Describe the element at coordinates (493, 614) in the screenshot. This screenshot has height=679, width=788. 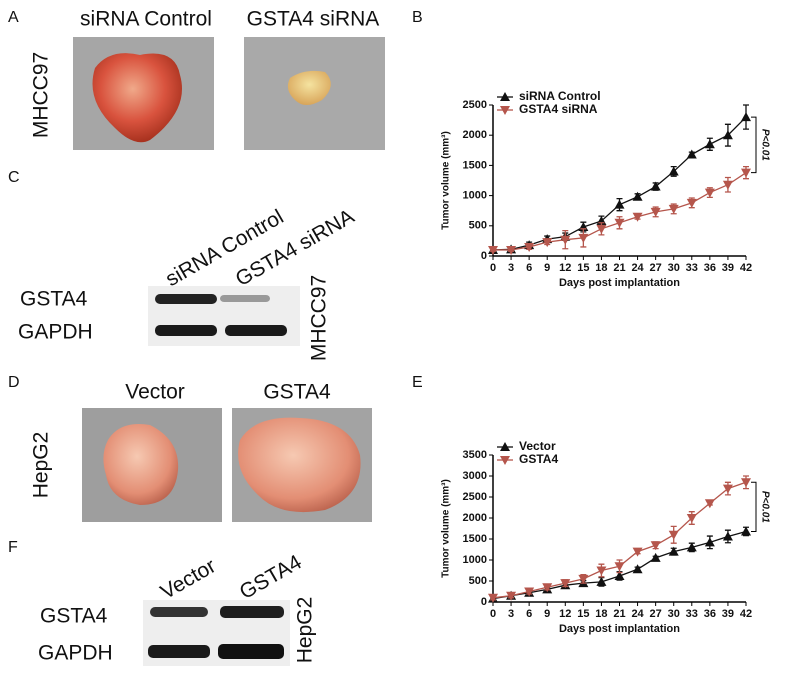
I see `x-tick-label: 0` at that location.